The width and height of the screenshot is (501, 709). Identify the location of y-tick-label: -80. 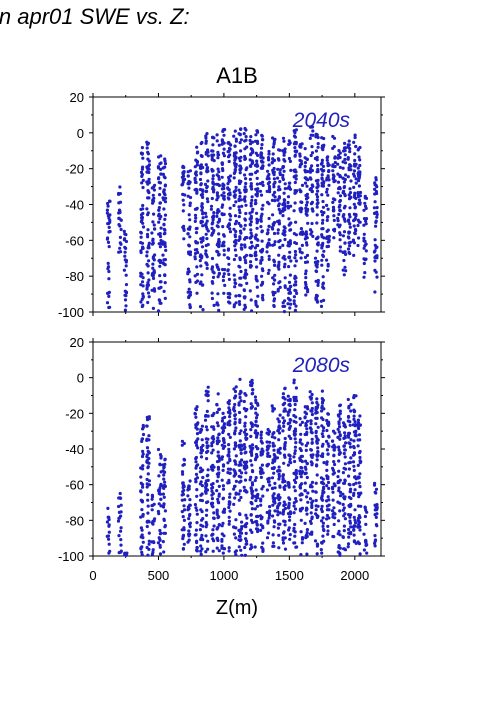
(74, 520).